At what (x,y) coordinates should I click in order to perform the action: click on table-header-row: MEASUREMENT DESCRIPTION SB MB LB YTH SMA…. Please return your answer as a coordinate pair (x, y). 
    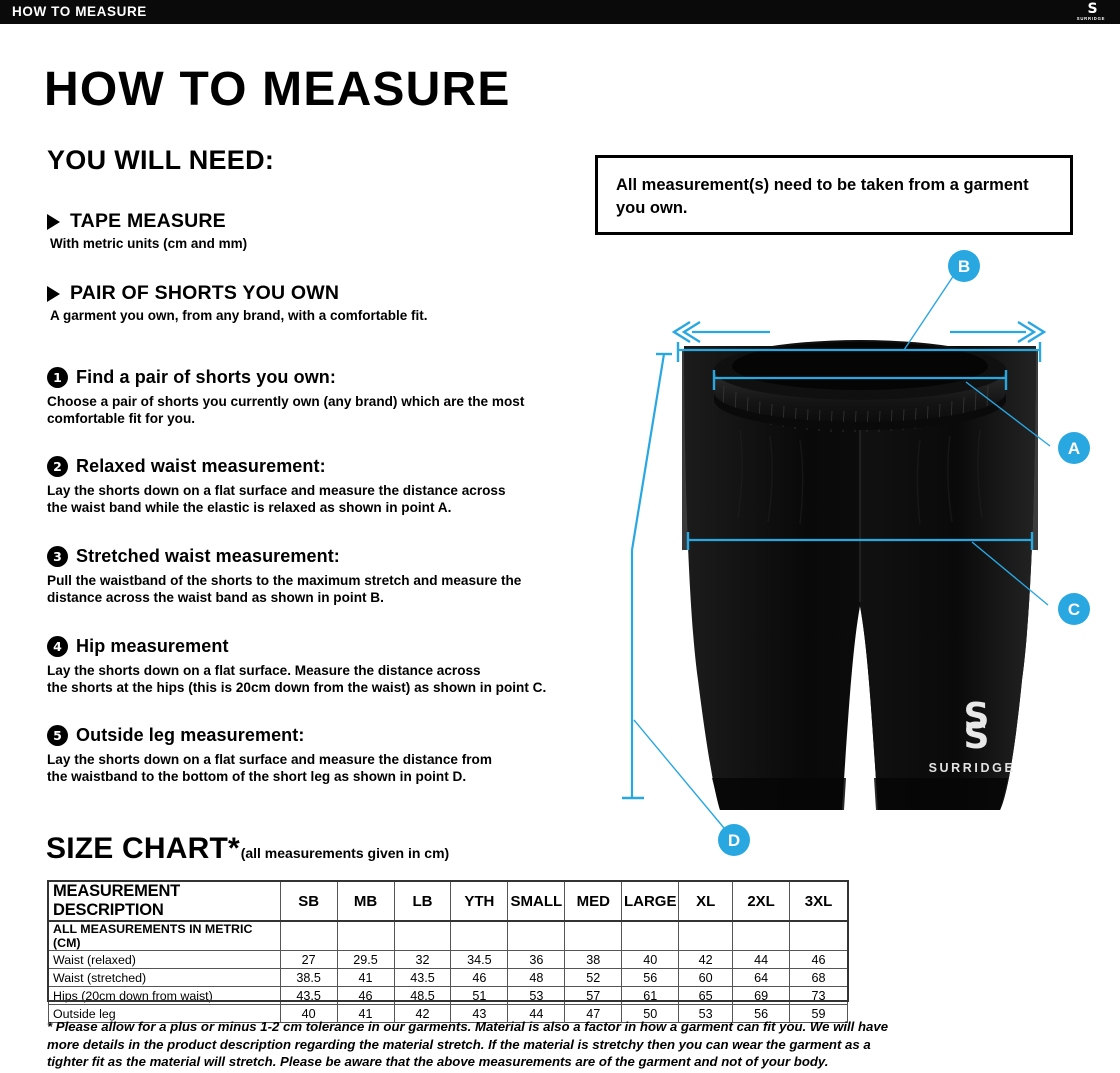
    Looking at the image, I should click on (448, 901).